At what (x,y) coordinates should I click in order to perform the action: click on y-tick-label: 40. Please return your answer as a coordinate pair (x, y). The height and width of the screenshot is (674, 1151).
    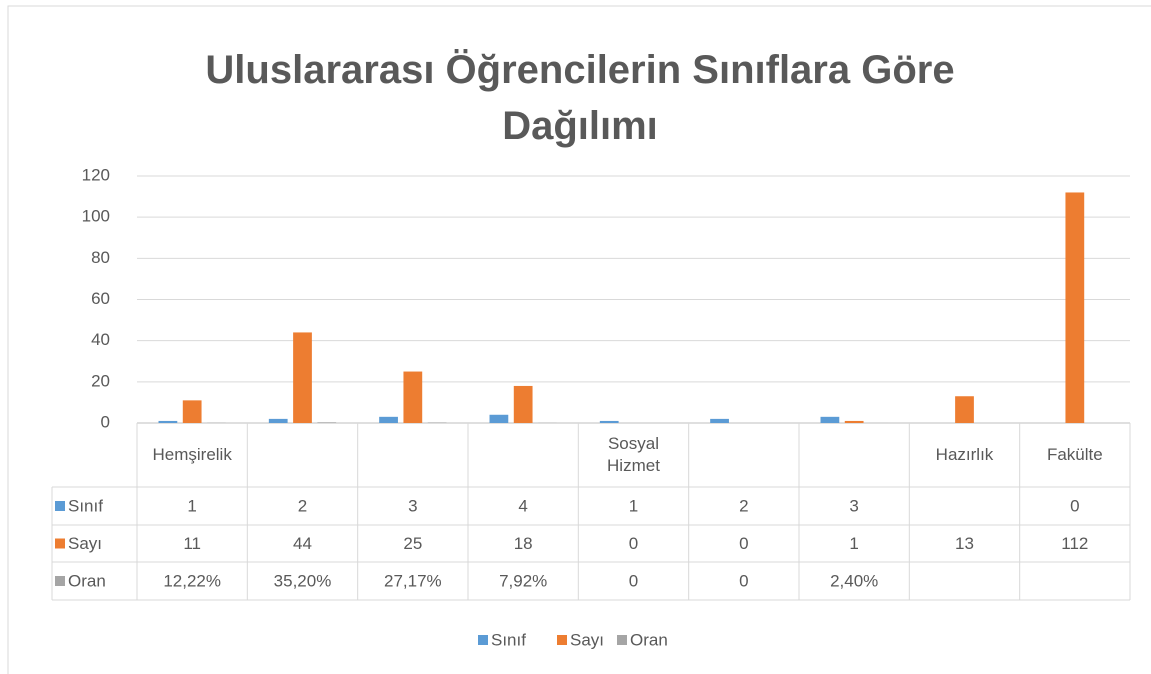
    Looking at the image, I should click on (100, 339).